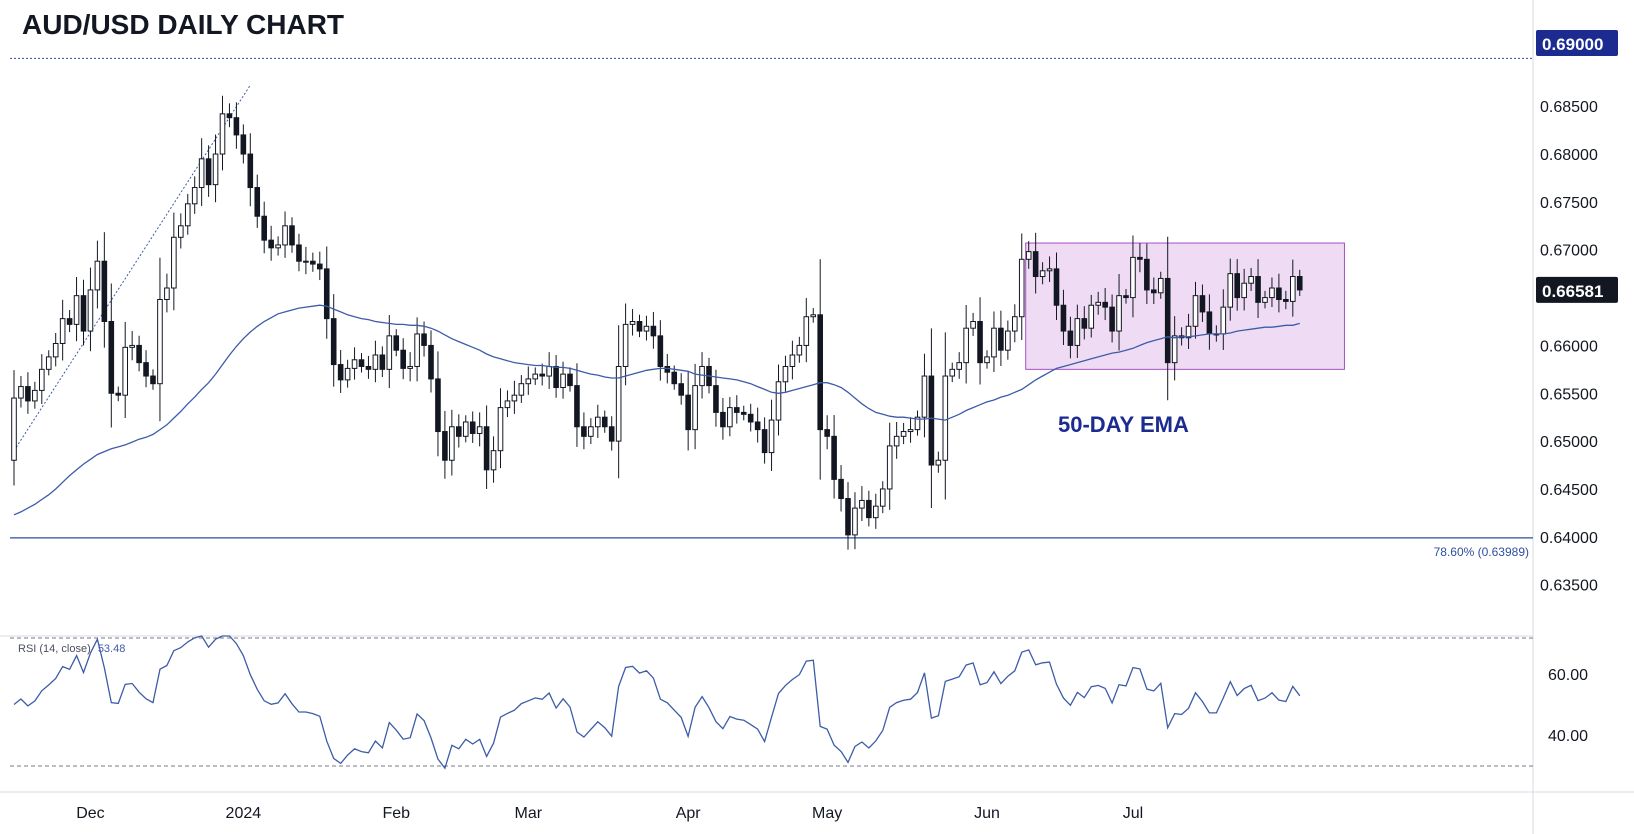 Image resolution: width=1634 pixels, height=834 pixels. What do you see at coordinates (827, 813) in the screenshot?
I see `date-tick-label: May` at bounding box center [827, 813].